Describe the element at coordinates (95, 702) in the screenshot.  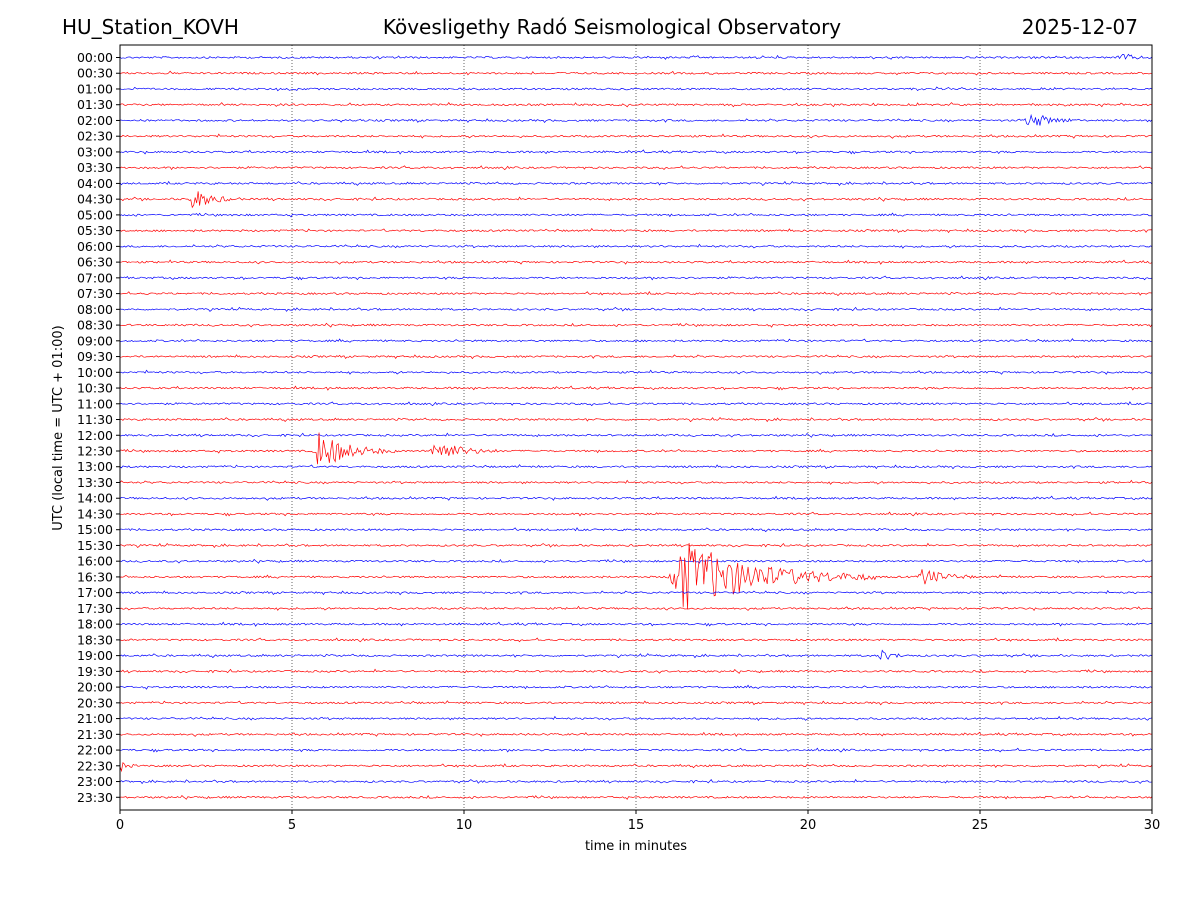
I see `y-tick-label: 20:30` at that location.